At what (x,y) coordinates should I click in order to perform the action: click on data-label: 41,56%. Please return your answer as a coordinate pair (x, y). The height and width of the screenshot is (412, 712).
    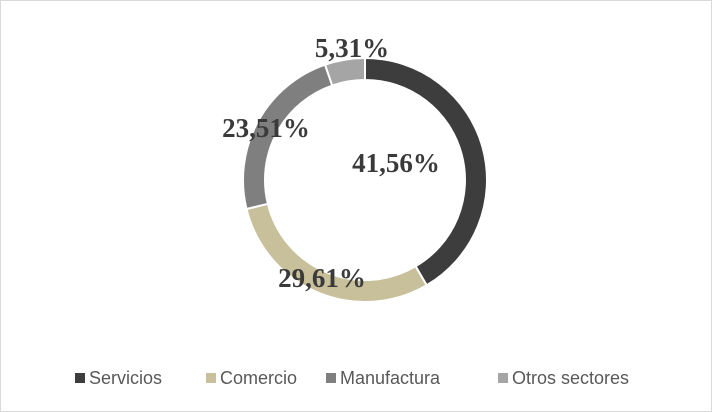
    Looking at the image, I should click on (396, 163).